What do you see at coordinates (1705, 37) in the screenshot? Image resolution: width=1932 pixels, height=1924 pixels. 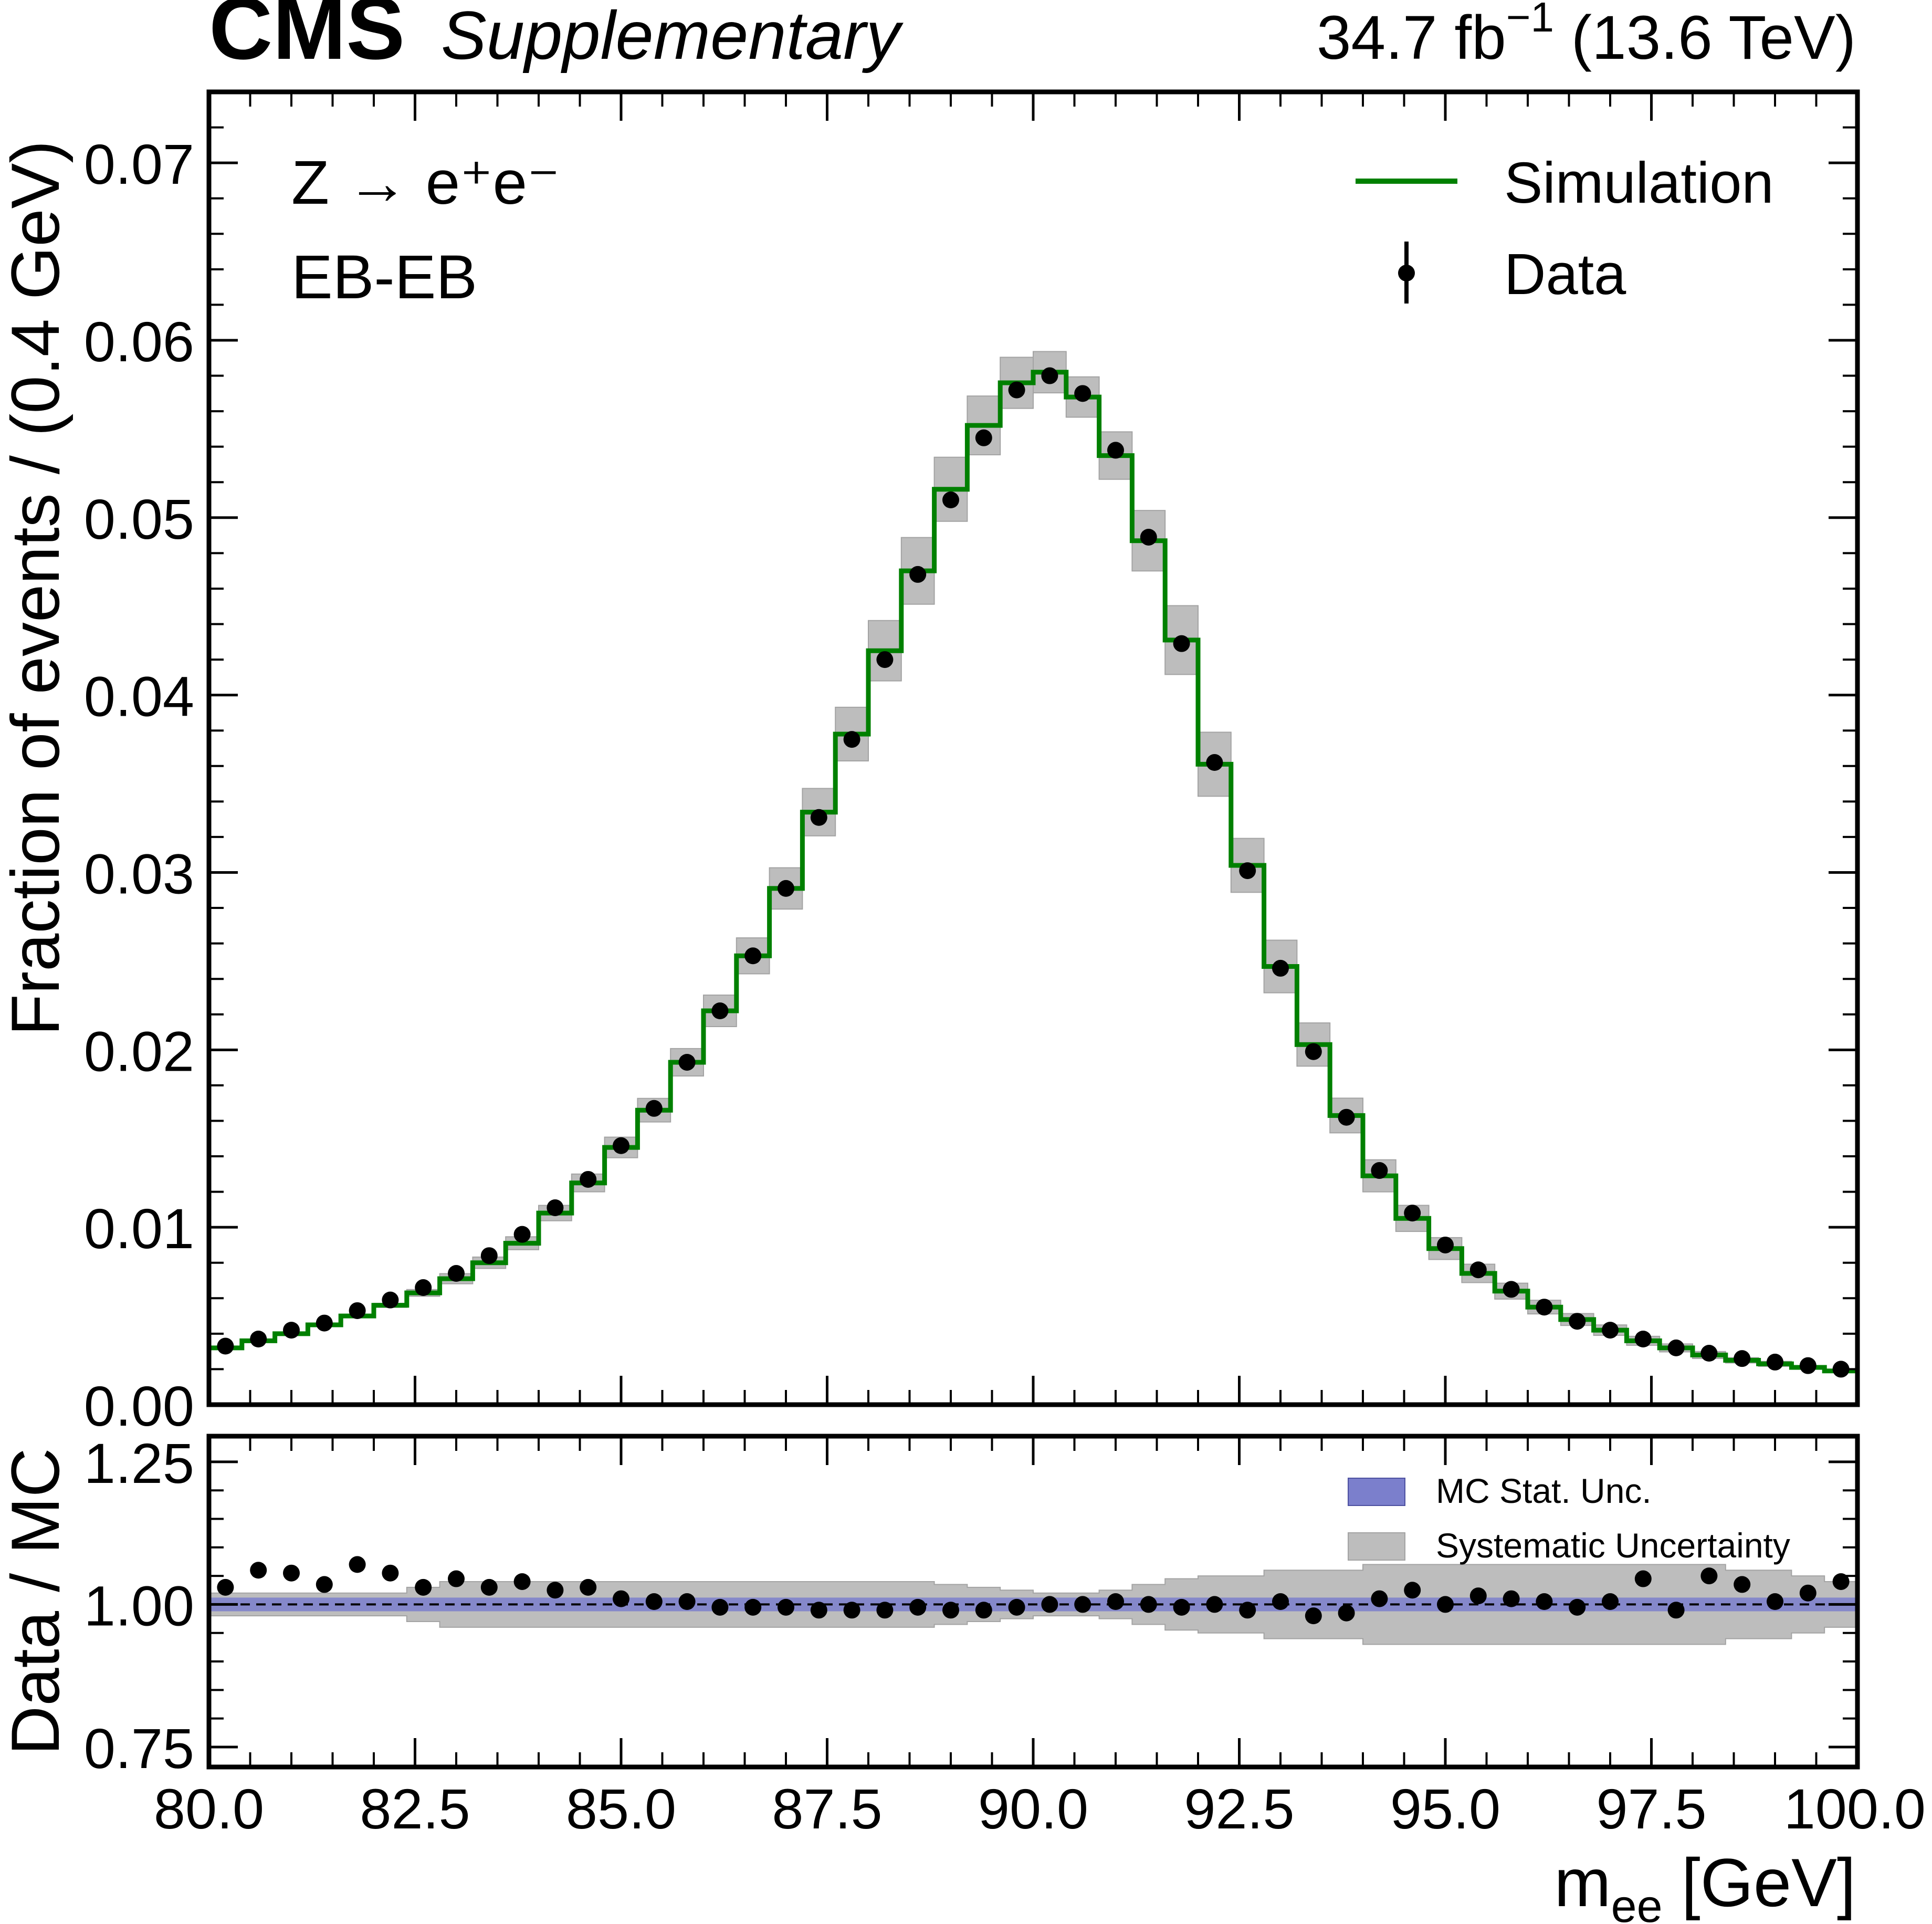 I see `energy-label: (13.6 TeV)` at bounding box center [1705, 37].